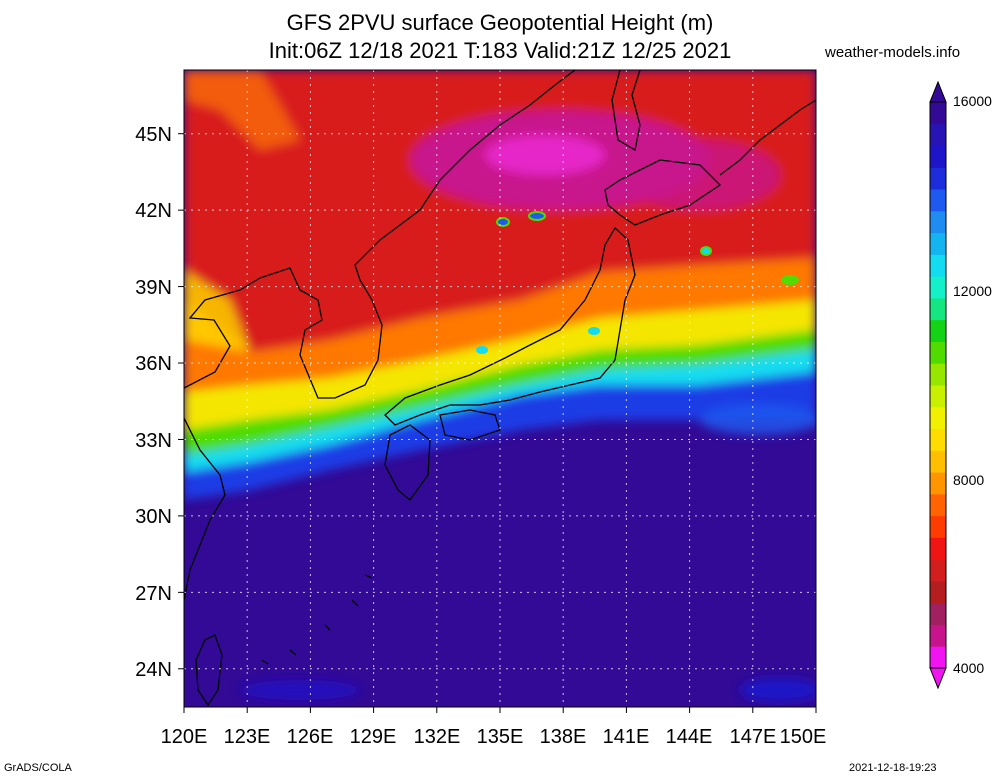  Describe the element at coordinates (893, 52) in the screenshot. I see `site-credit: weather-models.info` at that location.